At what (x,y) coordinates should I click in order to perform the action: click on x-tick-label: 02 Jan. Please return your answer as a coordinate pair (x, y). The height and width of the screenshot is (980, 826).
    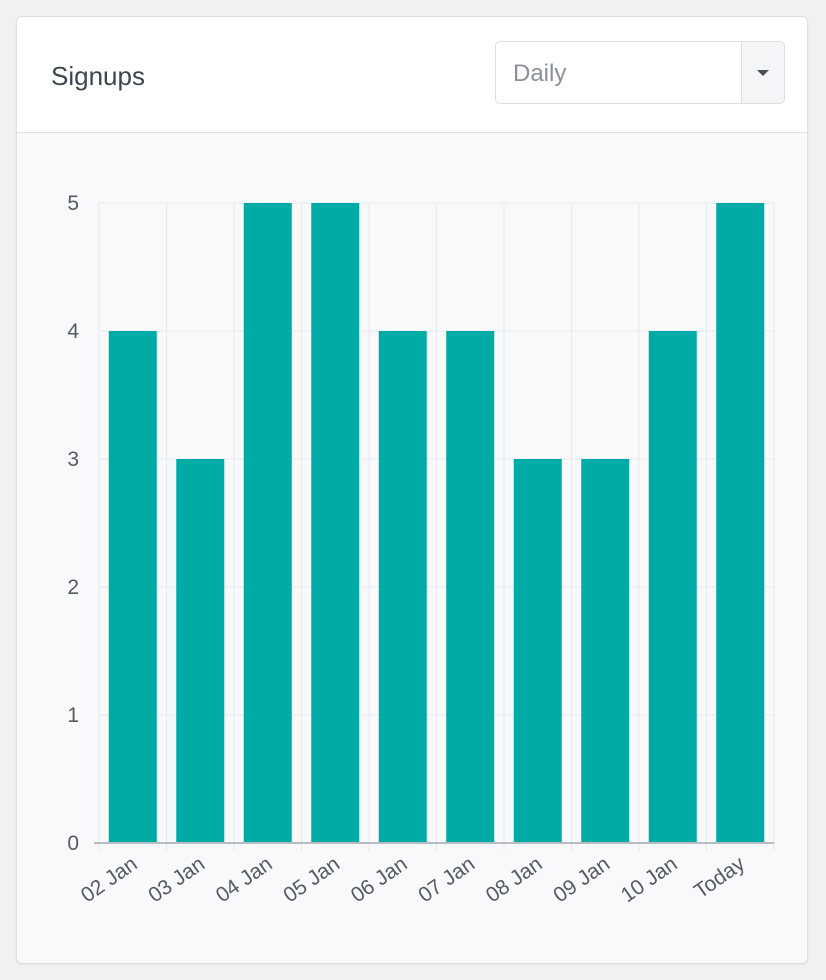
    Looking at the image, I should click on (109, 879).